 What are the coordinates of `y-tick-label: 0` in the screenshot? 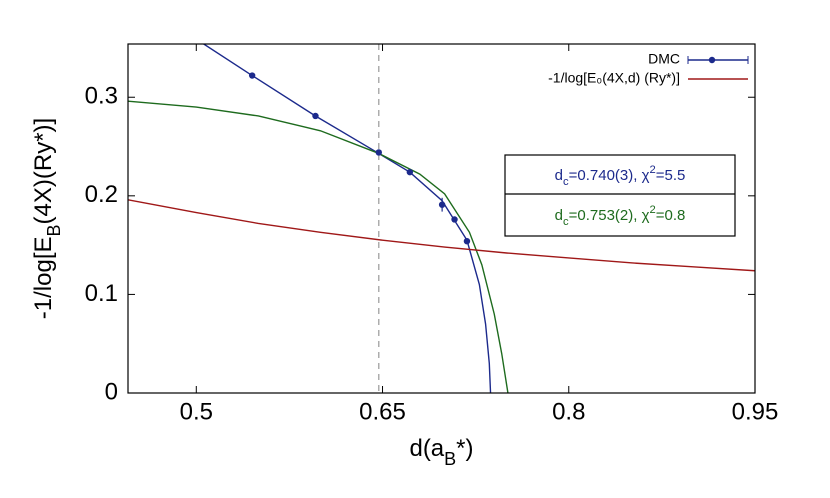 It's located at (111, 391).